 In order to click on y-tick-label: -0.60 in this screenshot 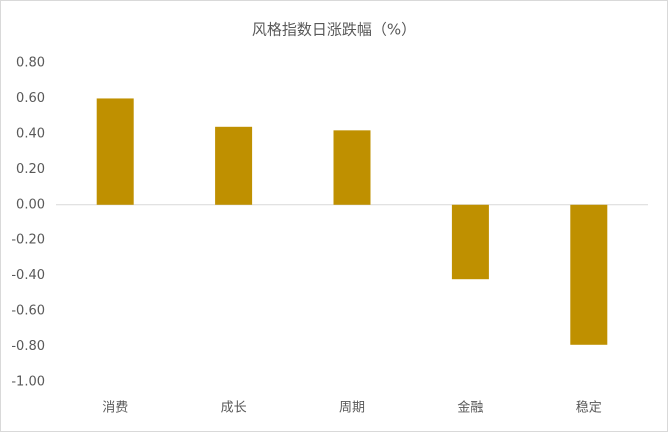, I will do `click(28, 311)`.